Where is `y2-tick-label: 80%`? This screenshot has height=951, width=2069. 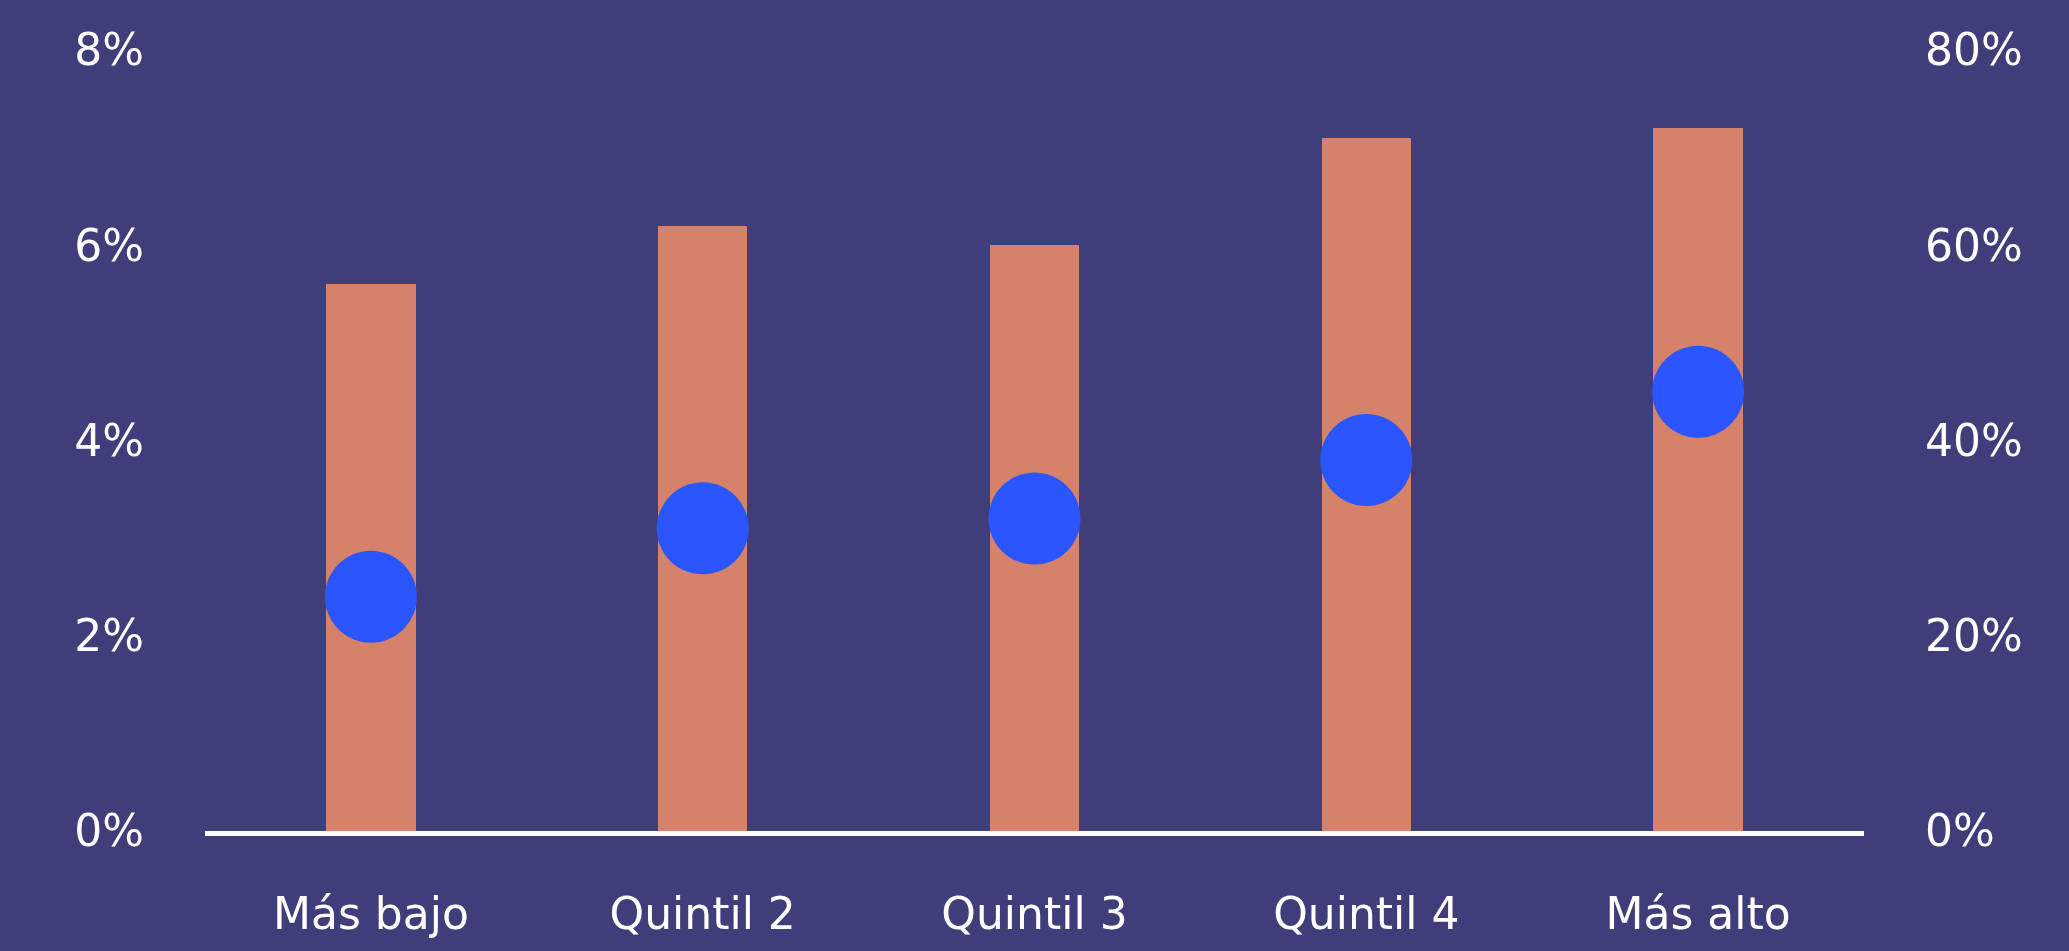 y2-tick-label: 80% is located at coordinates (1974, 50).